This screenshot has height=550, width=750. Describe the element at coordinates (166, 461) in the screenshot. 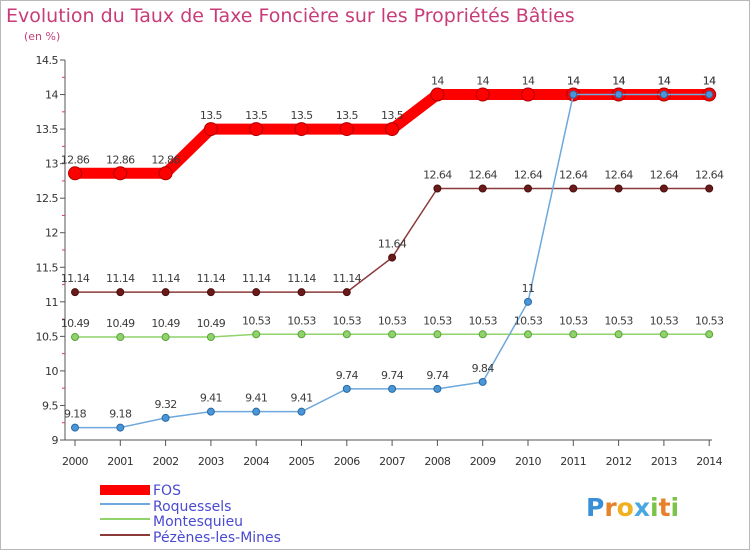

I see `x-tick-label: 2002` at that location.